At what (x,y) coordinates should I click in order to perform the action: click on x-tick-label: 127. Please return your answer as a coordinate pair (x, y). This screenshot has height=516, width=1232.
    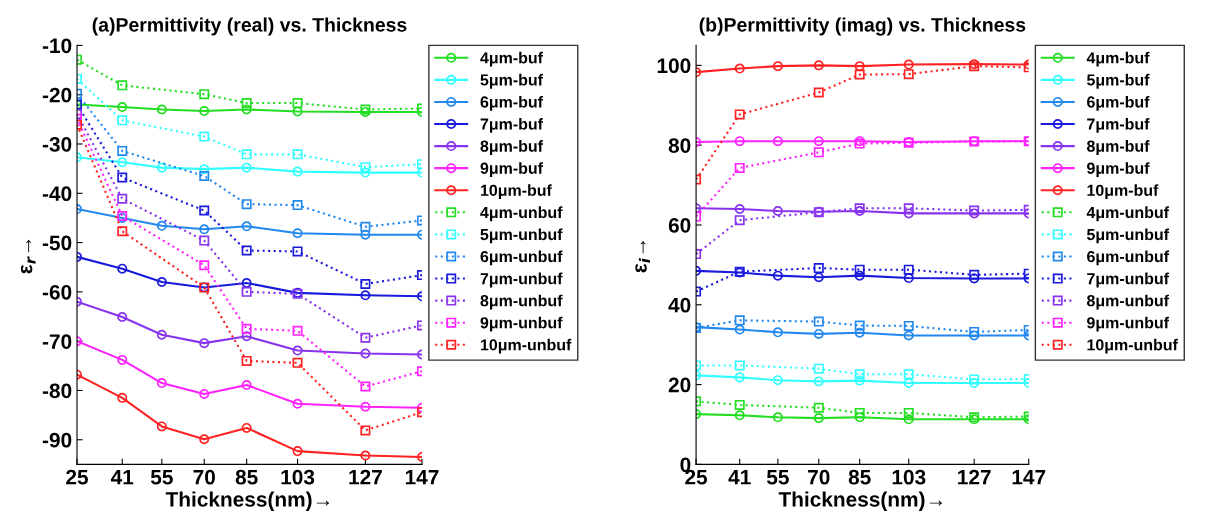
    Looking at the image, I should click on (974, 477).